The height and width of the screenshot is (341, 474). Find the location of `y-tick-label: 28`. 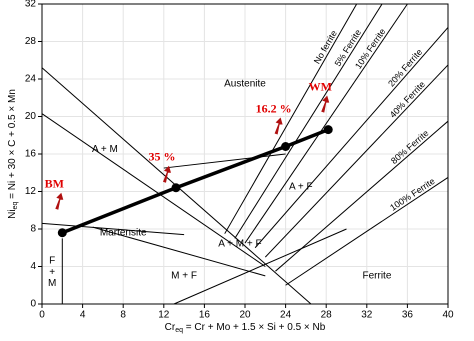

y-tick-label: 28 is located at coordinates (31, 41).